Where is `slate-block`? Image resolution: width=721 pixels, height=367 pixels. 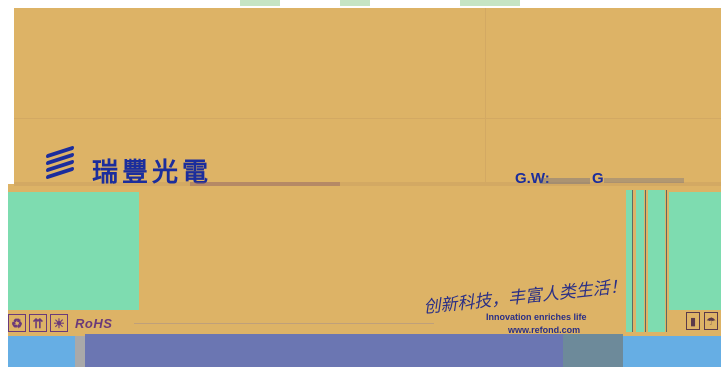 slate-block is located at coordinates (593, 350).